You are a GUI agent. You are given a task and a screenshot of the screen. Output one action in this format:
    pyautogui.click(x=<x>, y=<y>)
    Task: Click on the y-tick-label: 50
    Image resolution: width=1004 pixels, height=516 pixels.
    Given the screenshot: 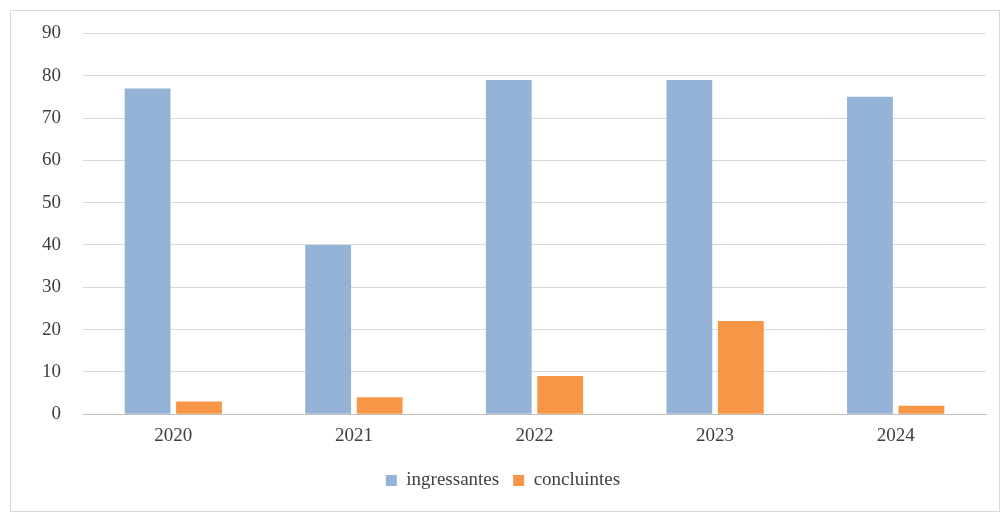 What is the action you would take?
    pyautogui.click(x=51, y=201)
    